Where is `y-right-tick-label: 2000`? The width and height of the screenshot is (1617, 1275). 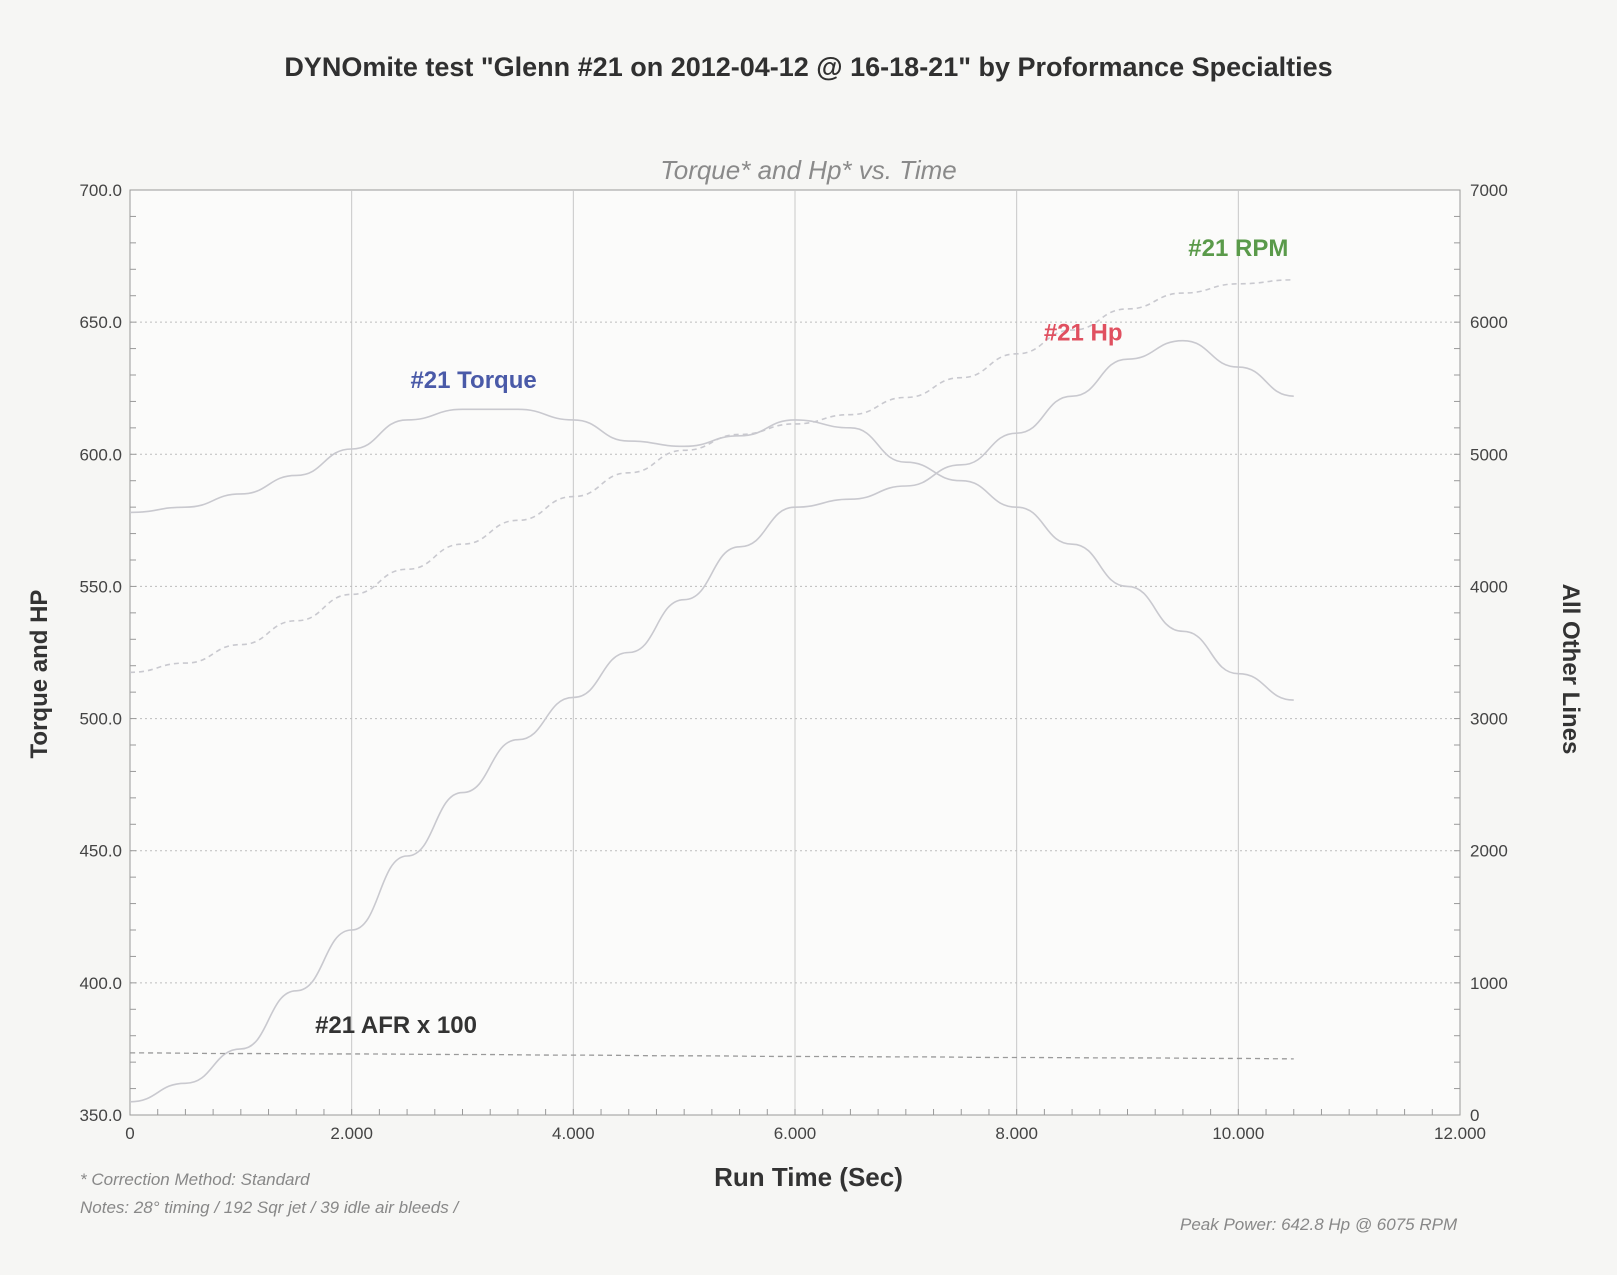
y-right-tick-label: 2000 is located at coordinates (1489, 851).